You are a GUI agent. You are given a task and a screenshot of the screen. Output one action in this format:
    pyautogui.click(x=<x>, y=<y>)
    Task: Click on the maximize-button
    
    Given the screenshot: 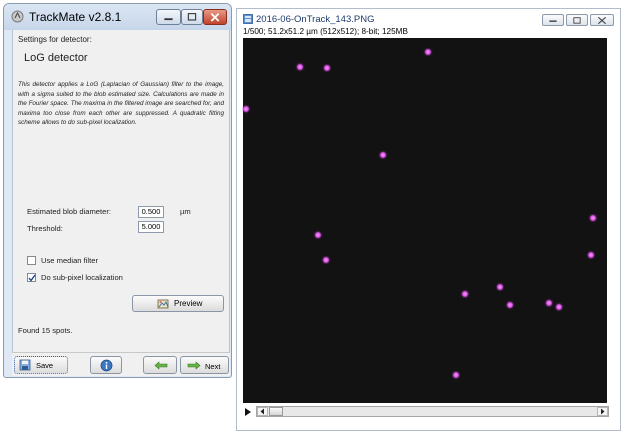 What is the action you would take?
    pyautogui.click(x=192, y=17)
    